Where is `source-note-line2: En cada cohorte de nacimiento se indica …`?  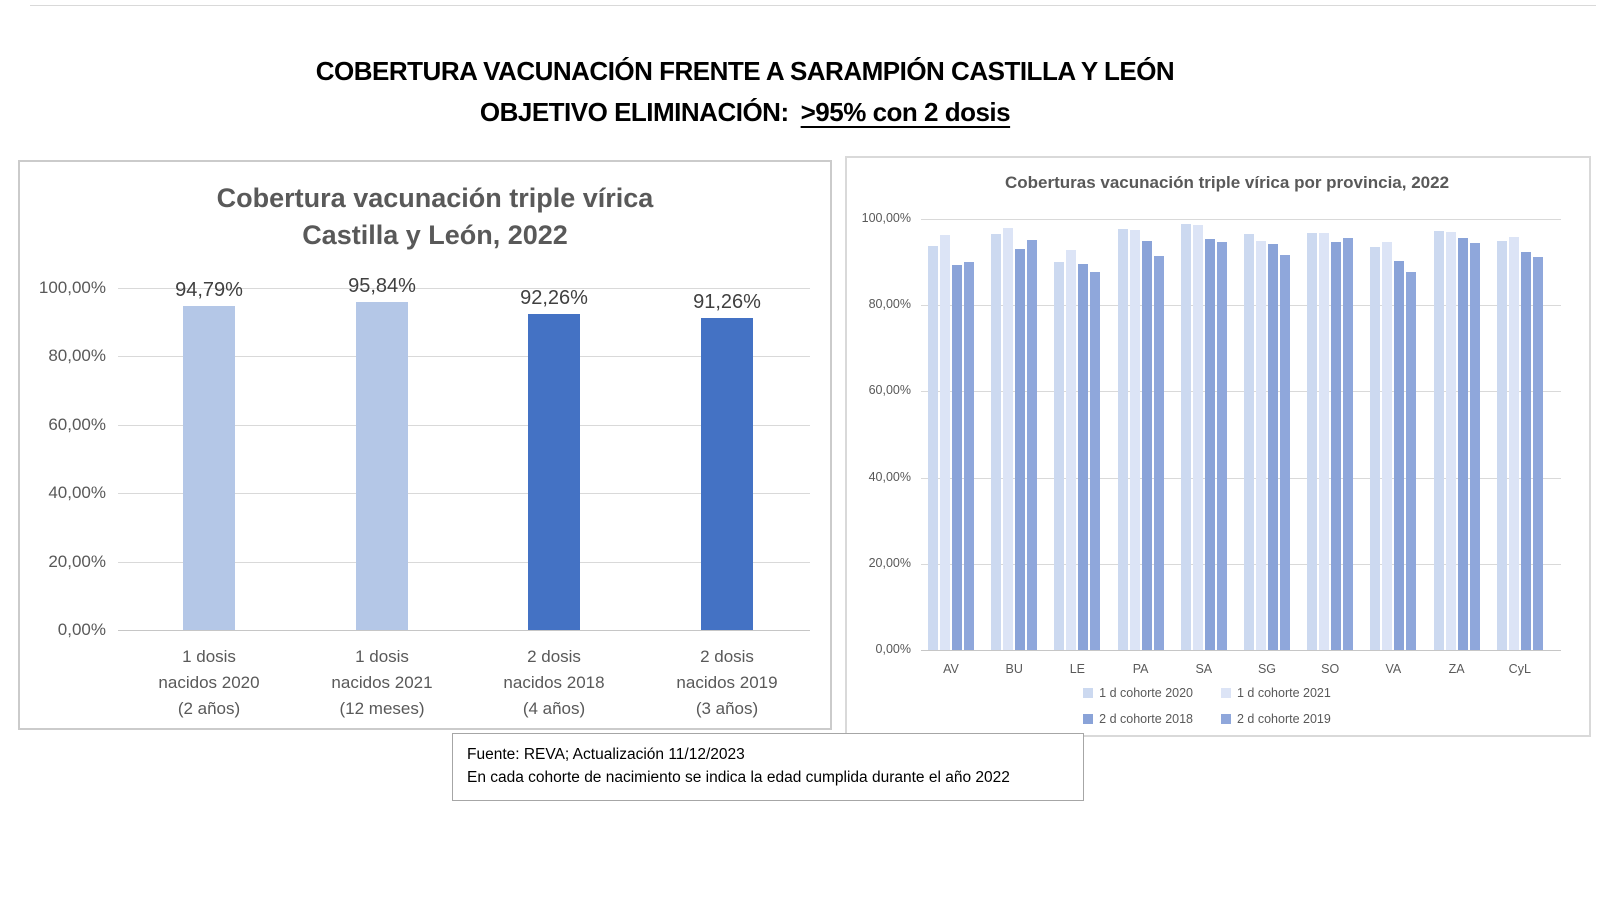 source-note-line2: En cada cohorte de nacimiento se indica … is located at coordinates (738, 777).